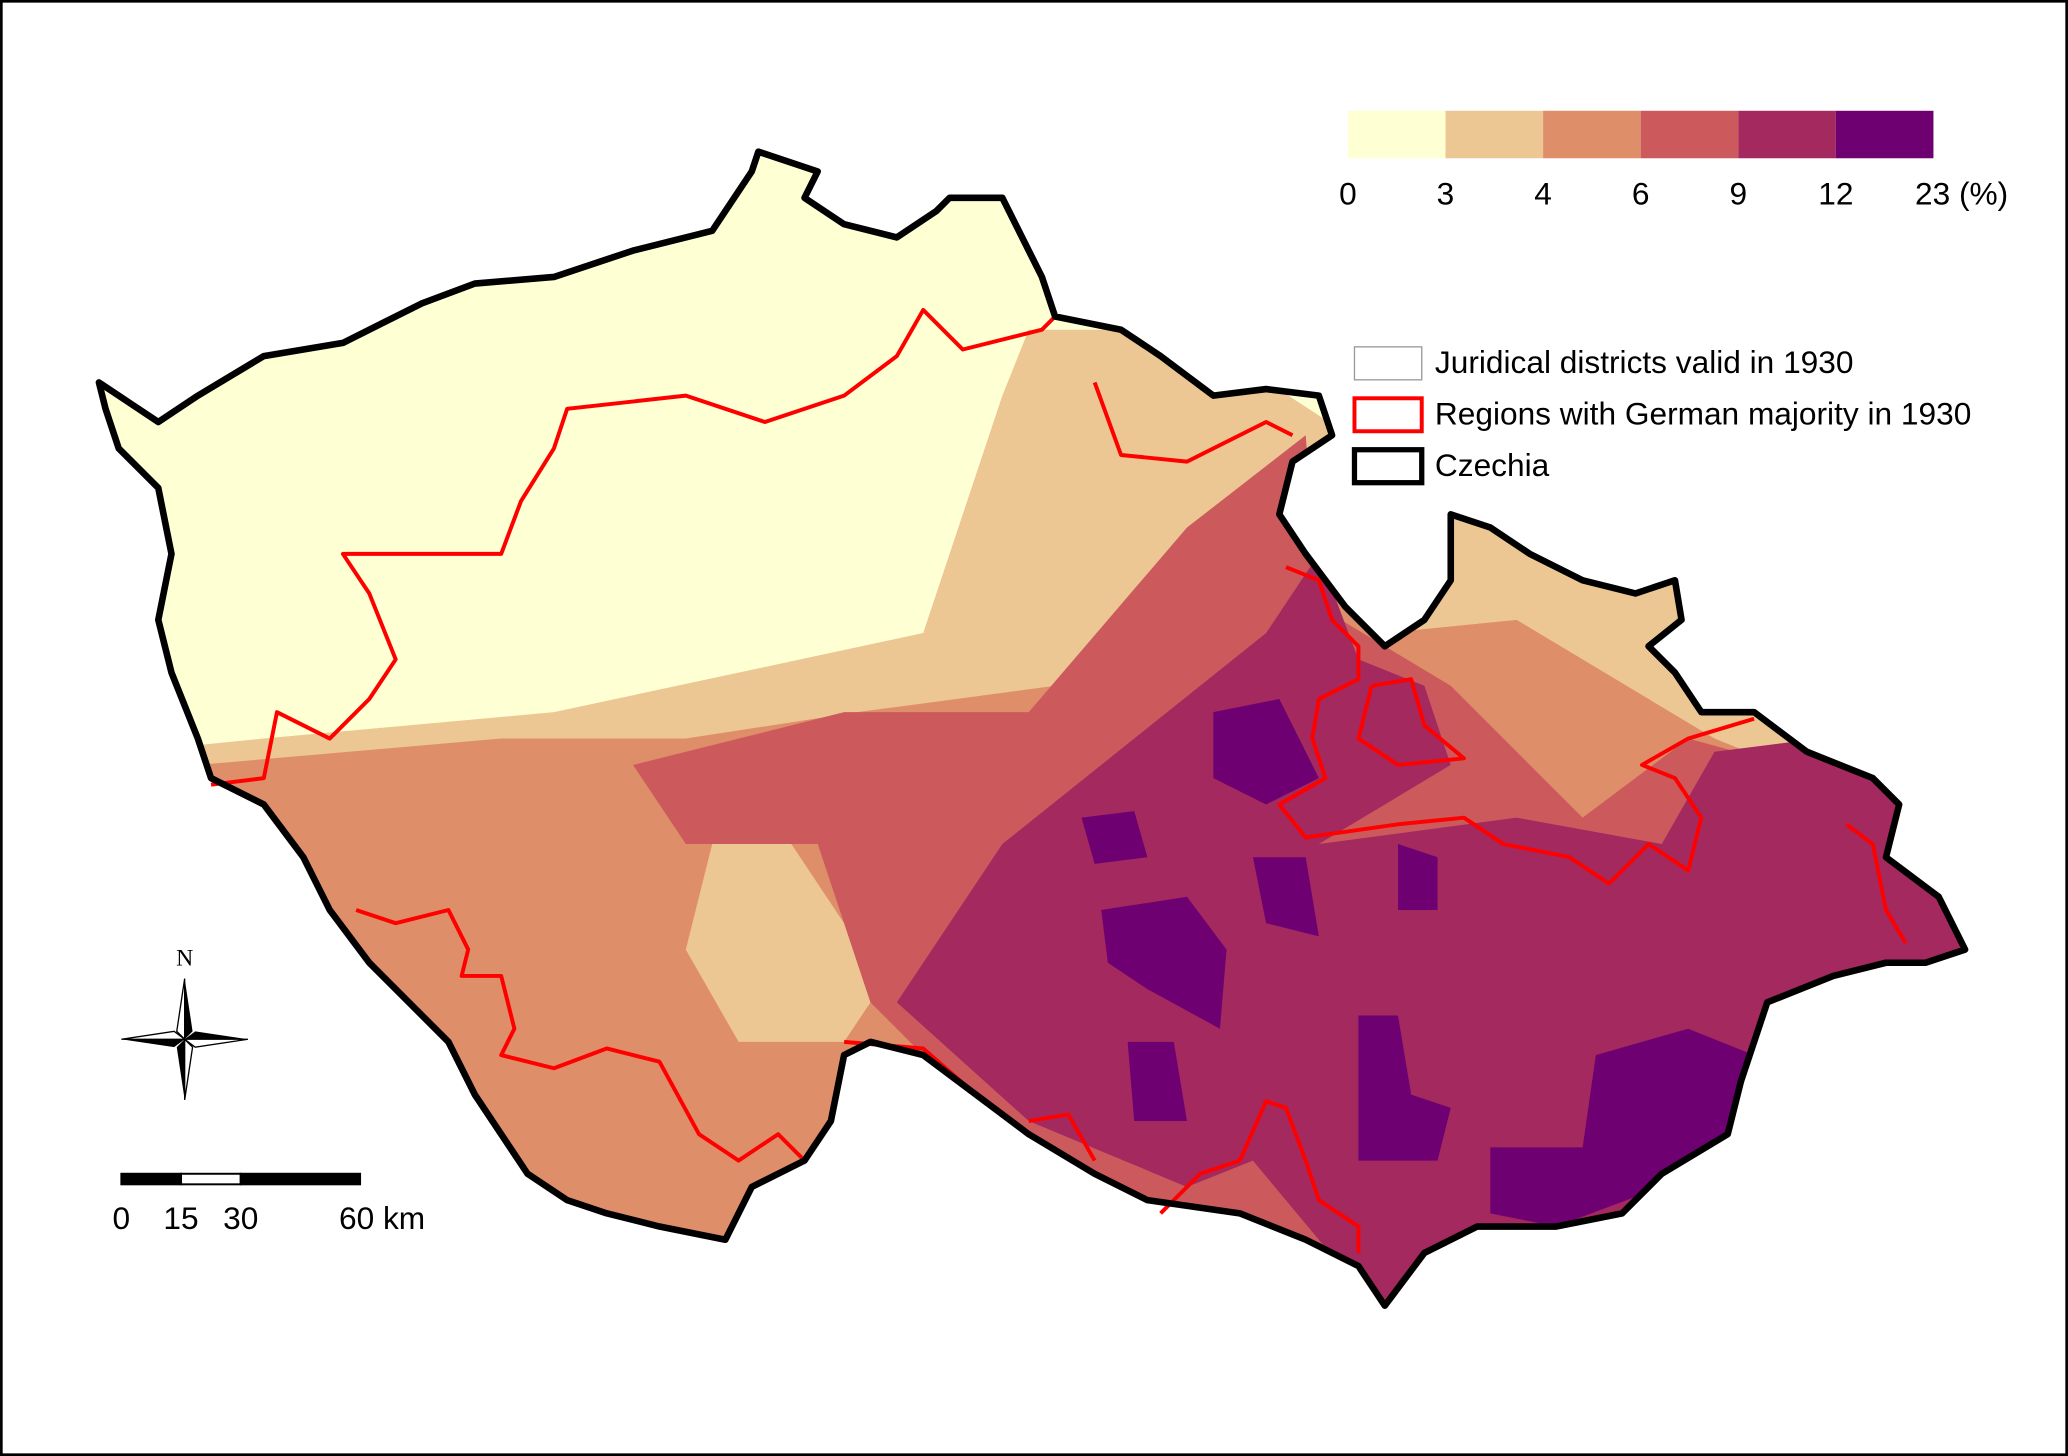  What do you see at coordinates (1835, 193) in the screenshot?
I see `legend-break-label: 12` at bounding box center [1835, 193].